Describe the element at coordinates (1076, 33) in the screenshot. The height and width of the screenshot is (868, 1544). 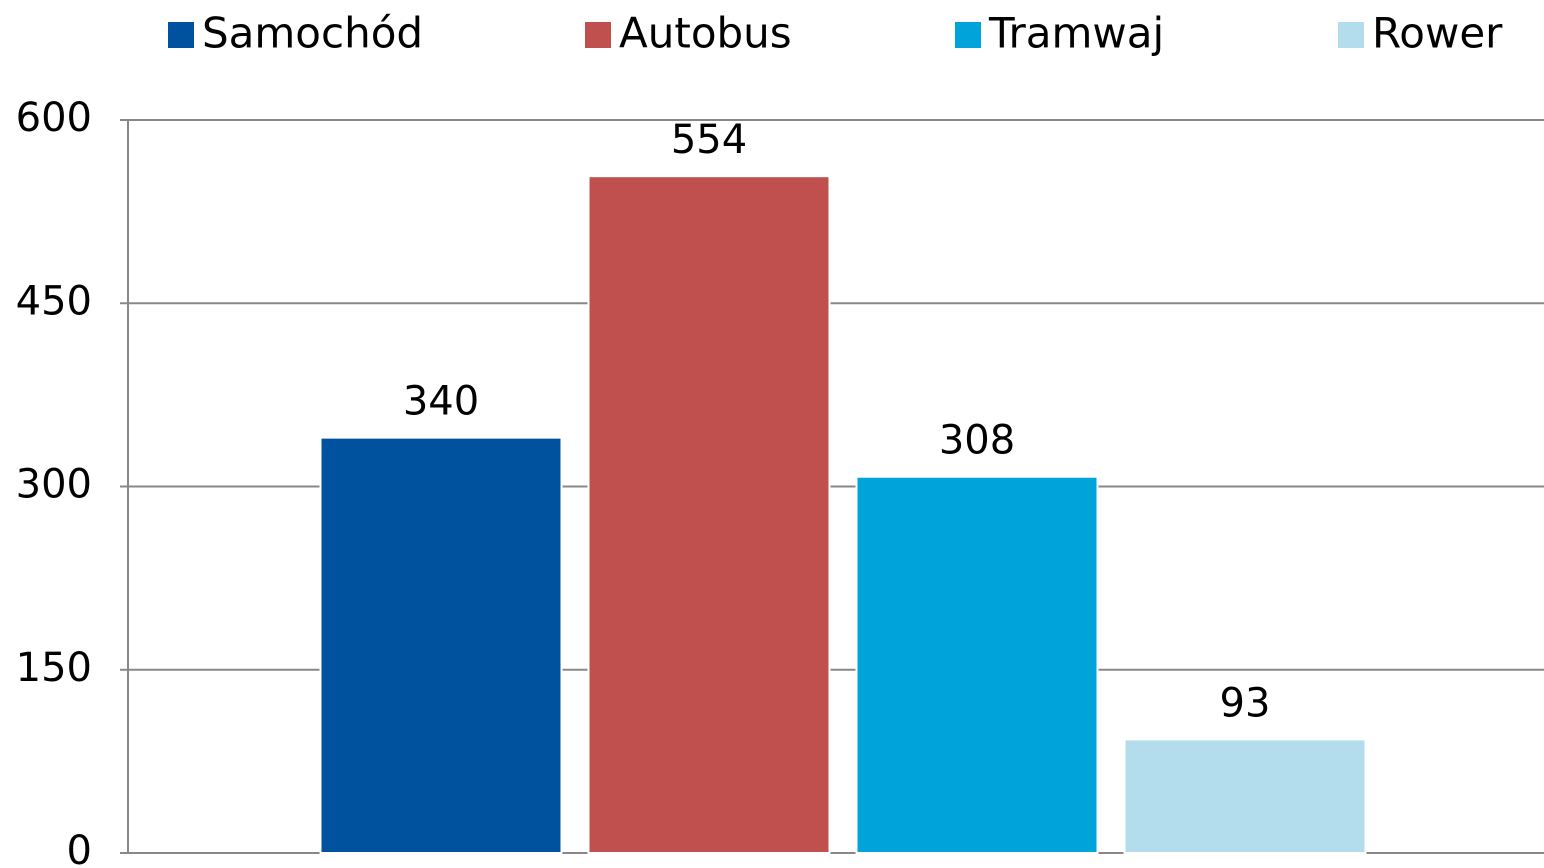
I see `legend-label: Tramwaj` at that location.